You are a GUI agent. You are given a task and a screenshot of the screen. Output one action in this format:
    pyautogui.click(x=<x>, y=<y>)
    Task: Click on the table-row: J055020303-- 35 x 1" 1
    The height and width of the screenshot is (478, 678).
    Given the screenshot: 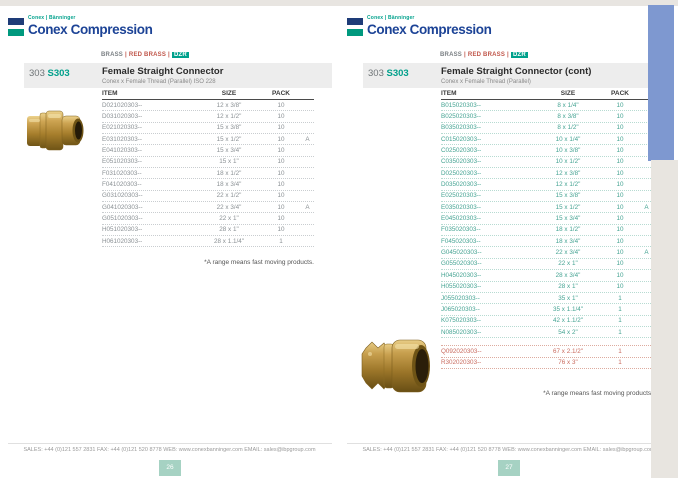 What is the action you would take?
    pyautogui.click(x=547, y=299)
    